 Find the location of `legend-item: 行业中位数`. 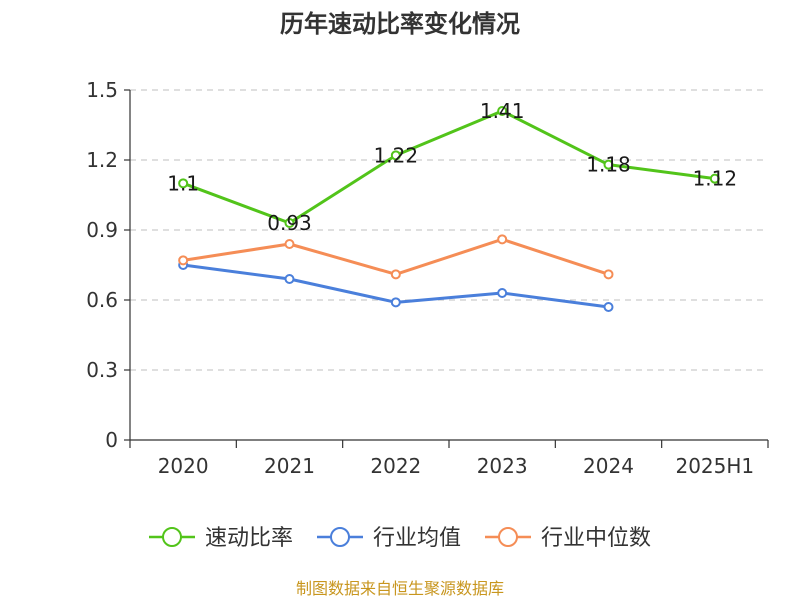

legend-item: 行业中位数 is located at coordinates (568, 538).